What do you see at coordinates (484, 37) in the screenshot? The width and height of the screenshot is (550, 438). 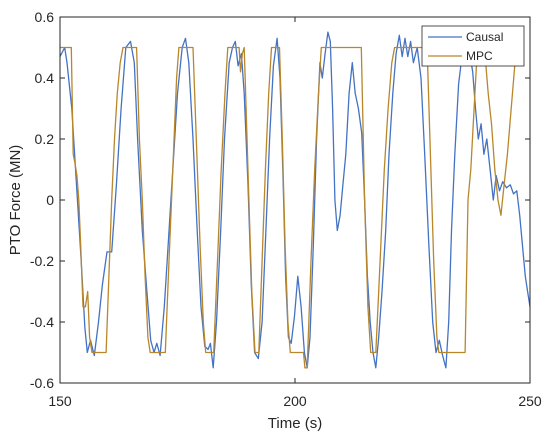 I see `legend-label-causal: Causal` at bounding box center [484, 37].